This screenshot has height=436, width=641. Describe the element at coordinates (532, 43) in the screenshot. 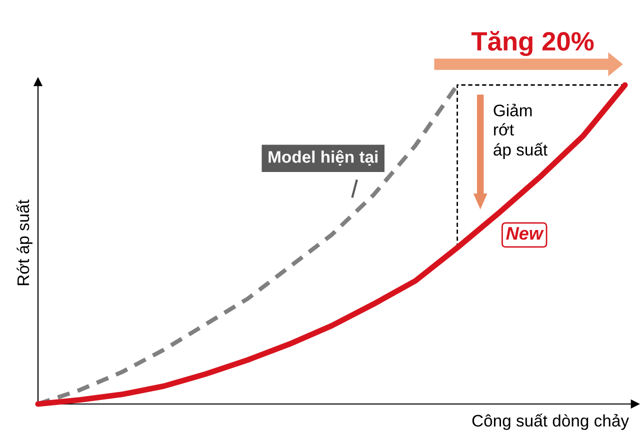

I see `text: Tăng 20%` at that location.